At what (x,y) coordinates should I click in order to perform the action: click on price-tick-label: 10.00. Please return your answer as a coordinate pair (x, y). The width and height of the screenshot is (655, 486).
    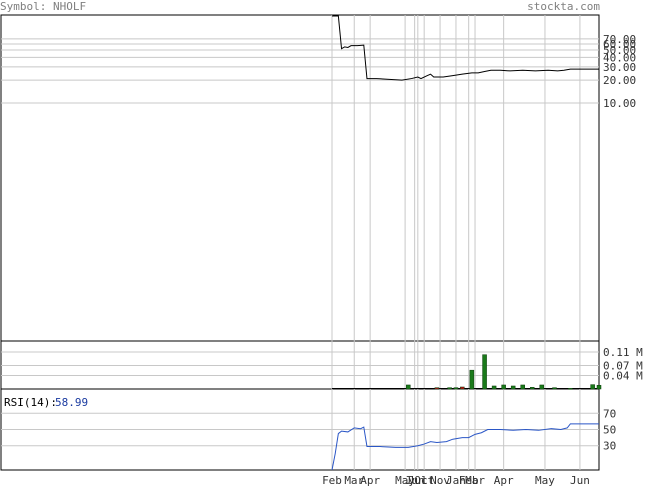
    Looking at the image, I should click on (619, 103).